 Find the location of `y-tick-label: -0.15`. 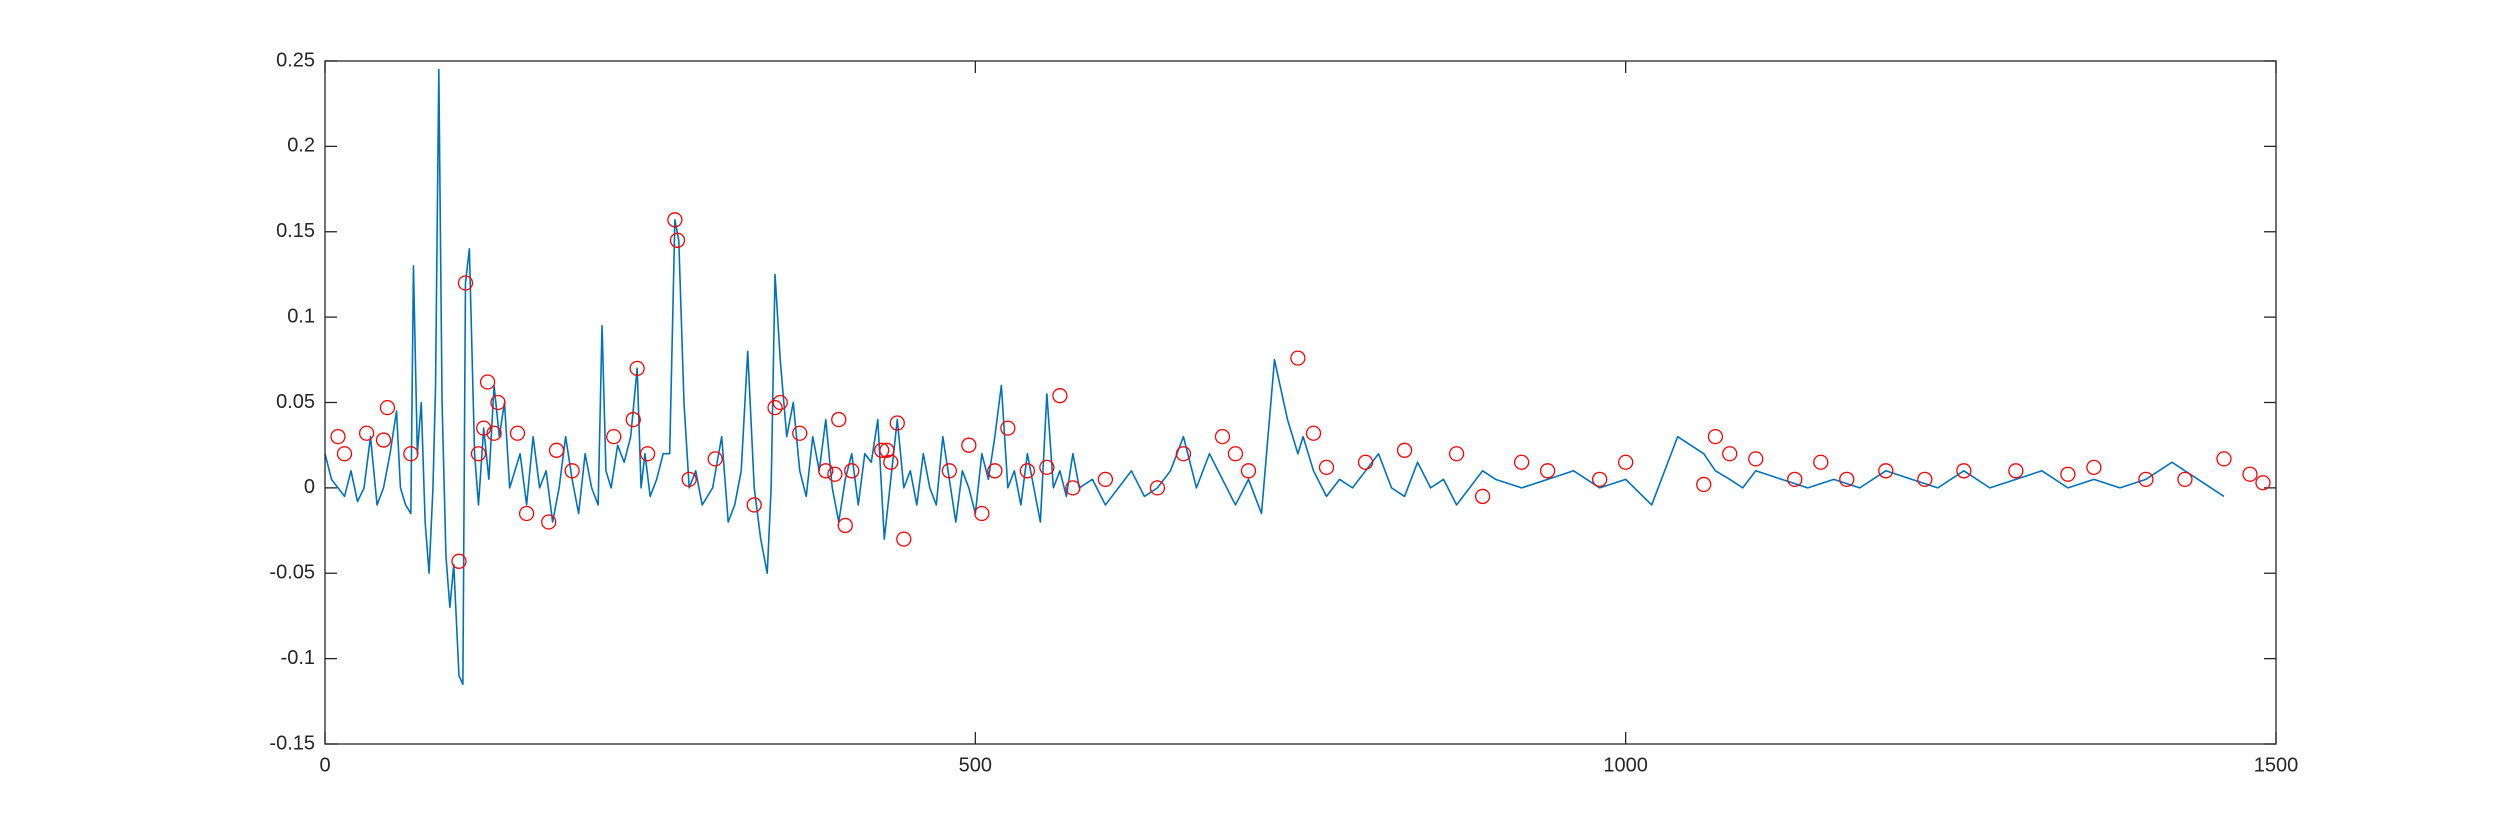

y-tick-label: -0.15 is located at coordinates (292, 743).